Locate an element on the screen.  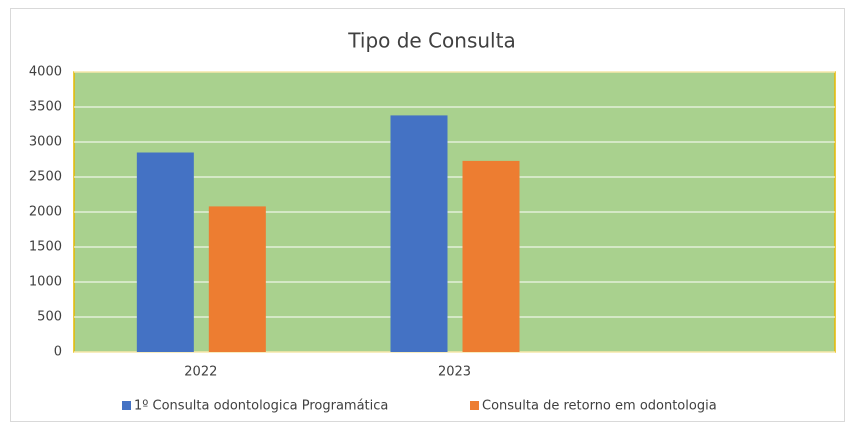
y-tick-label: 2500 is located at coordinates (45, 177).